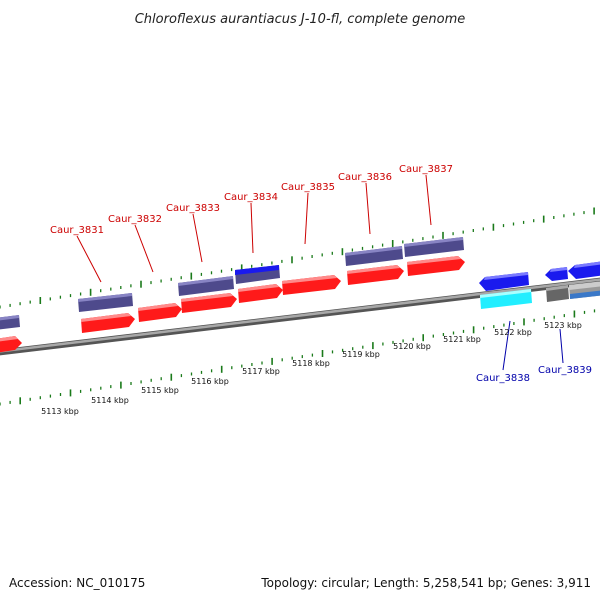 The height and width of the screenshot is (600, 600). Describe the element at coordinates (135, 219) in the screenshot. I see `gene-label: Caur_3832` at that location.